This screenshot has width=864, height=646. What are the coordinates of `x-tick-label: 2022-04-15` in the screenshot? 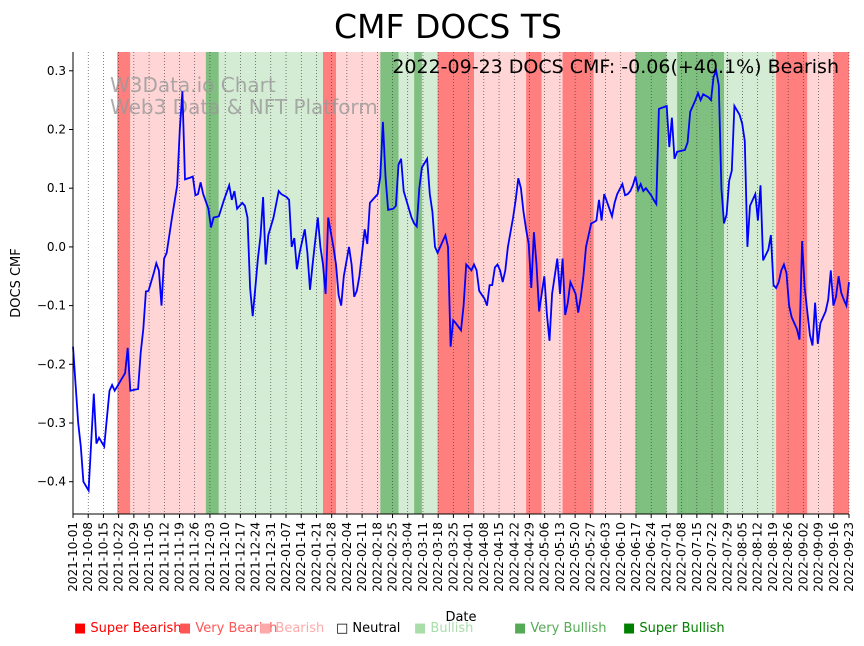 It's located at (499, 557).